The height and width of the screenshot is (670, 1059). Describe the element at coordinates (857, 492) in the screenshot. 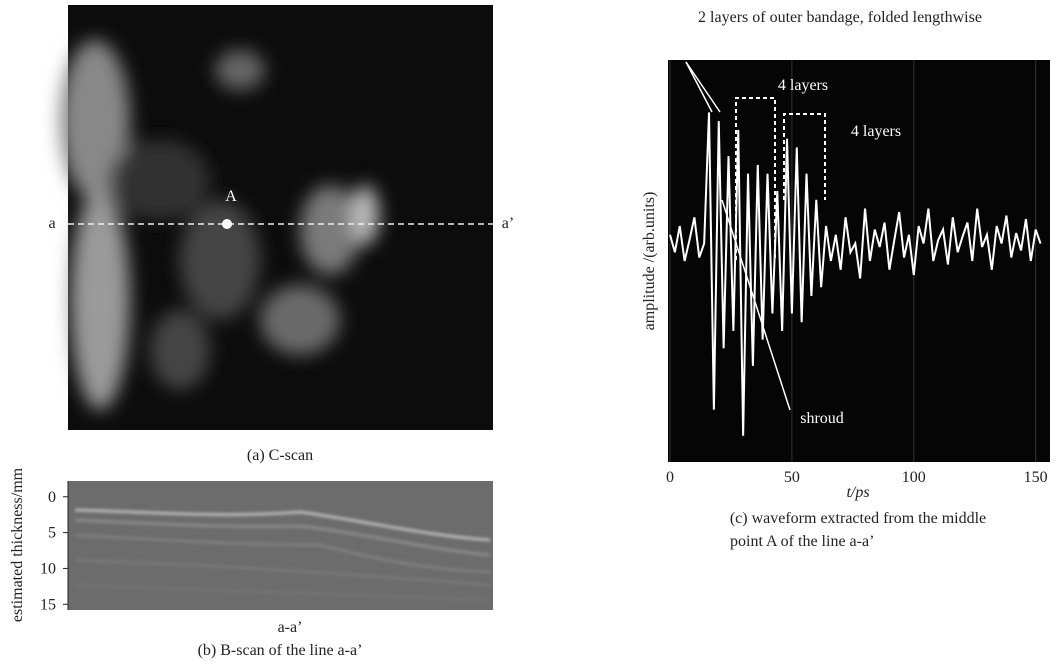

I see `x-axis-label: t/ps` at that location.